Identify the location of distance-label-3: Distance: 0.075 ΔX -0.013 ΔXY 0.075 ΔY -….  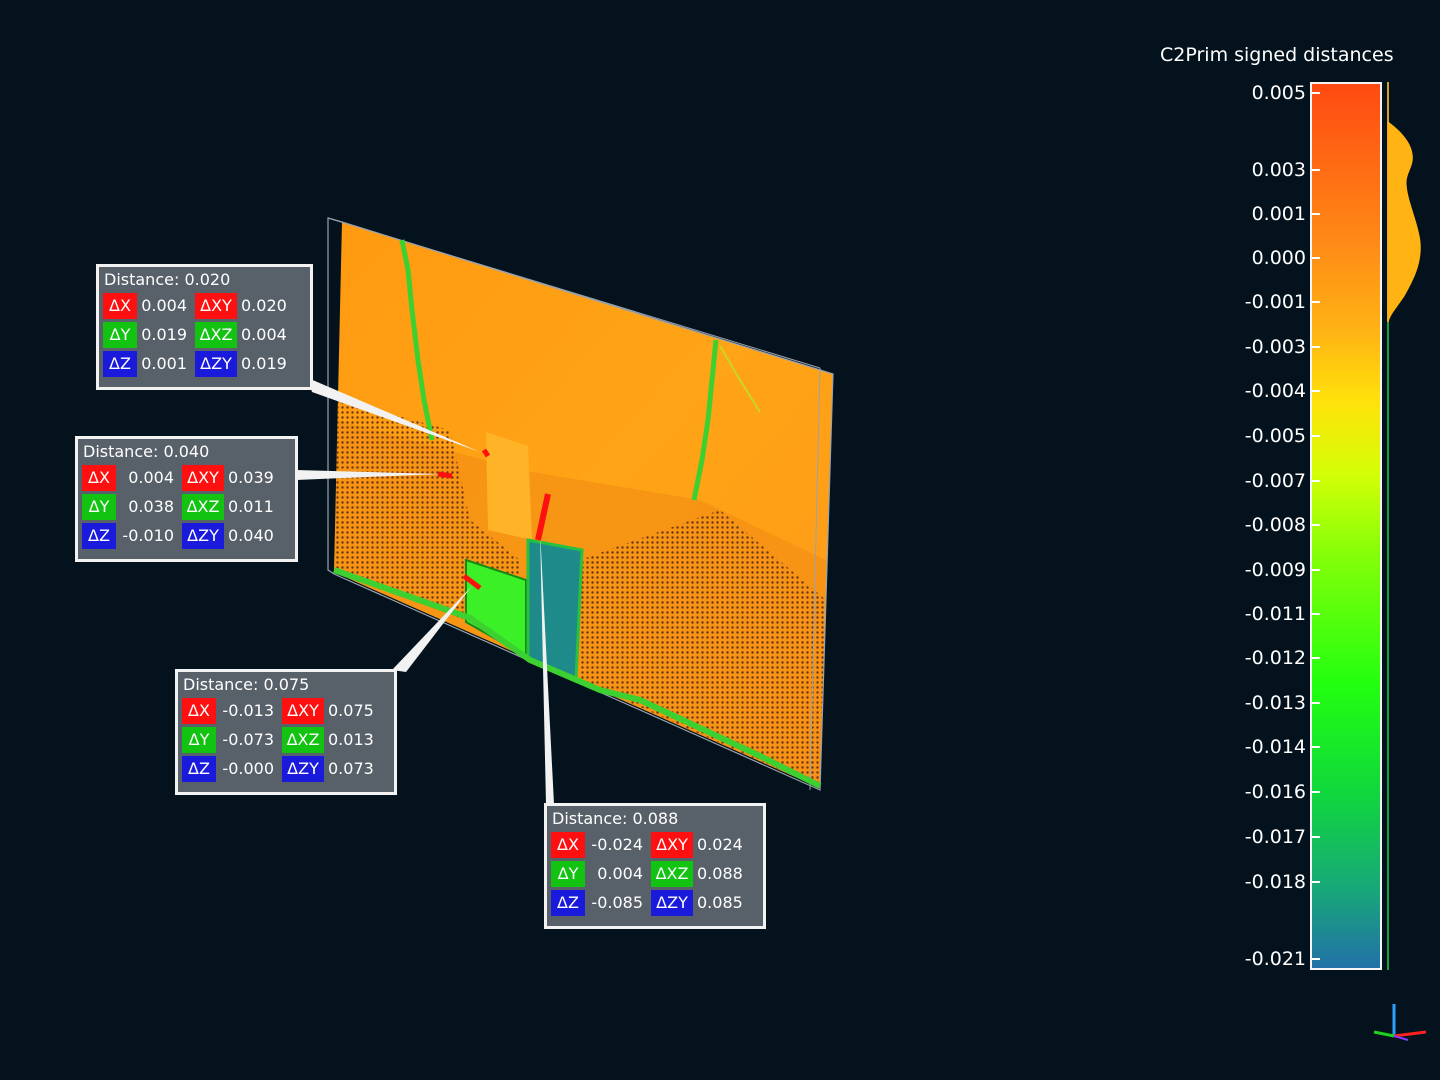
(286, 732).